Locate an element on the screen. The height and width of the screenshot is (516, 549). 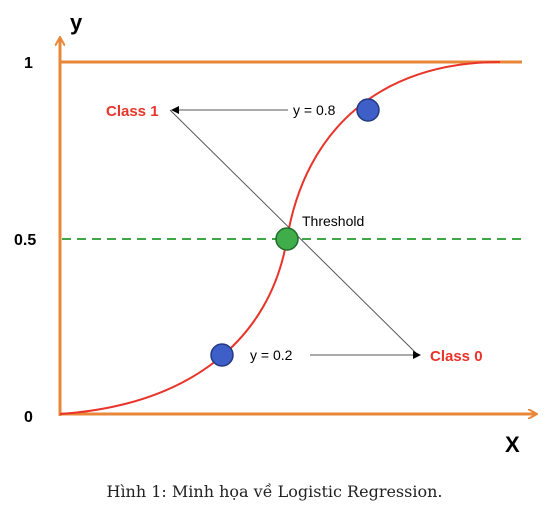
figure-caption: Hình 1: Minh họa về Logistic Regression. is located at coordinates (274, 491).